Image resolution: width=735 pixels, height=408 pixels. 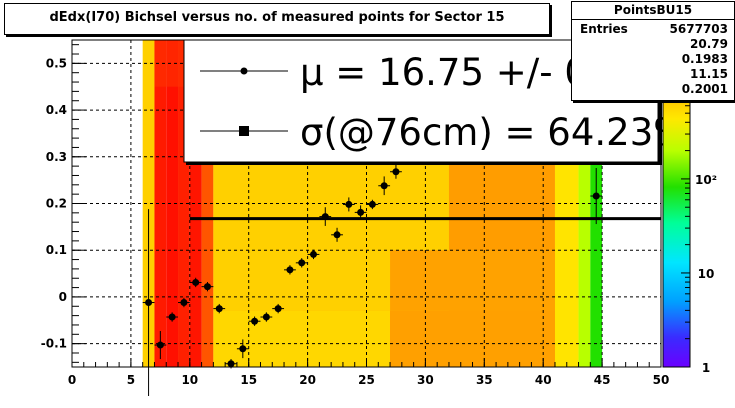 What do you see at coordinates (189, 380) in the screenshot?
I see `x-tick-label: 10` at bounding box center [189, 380].